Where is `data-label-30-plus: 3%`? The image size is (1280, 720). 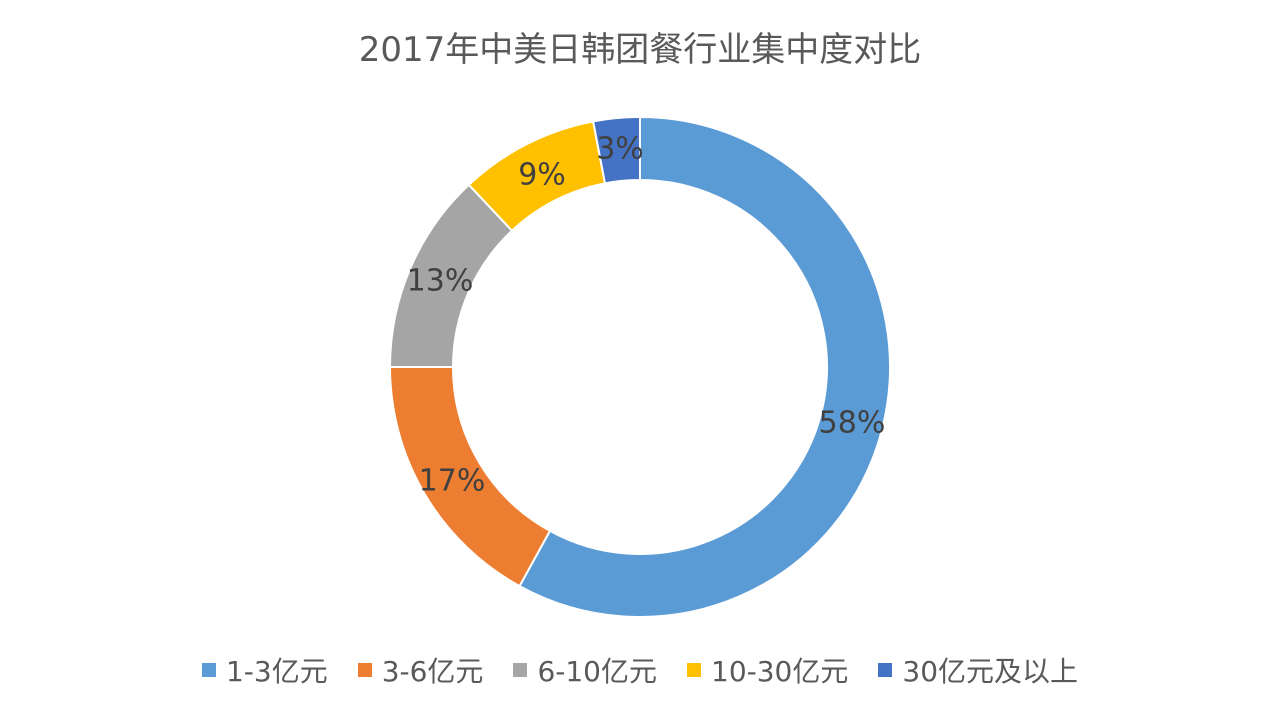
data-label-30-plus: 3% is located at coordinates (620, 149).